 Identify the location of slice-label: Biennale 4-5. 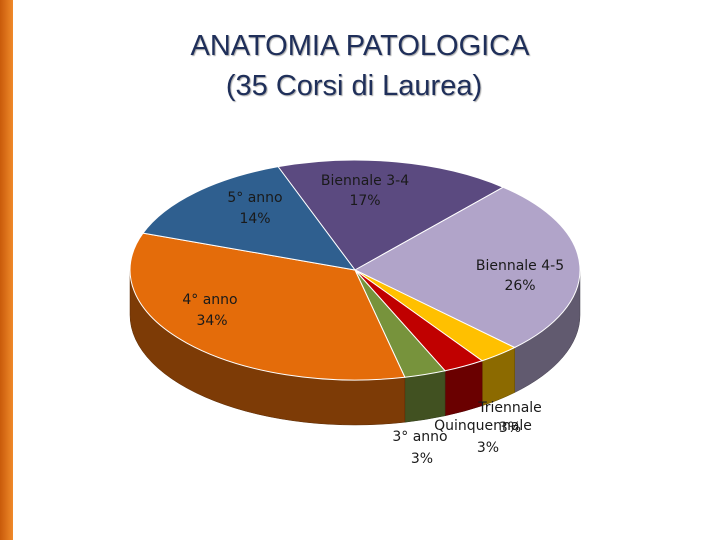
(520, 266).